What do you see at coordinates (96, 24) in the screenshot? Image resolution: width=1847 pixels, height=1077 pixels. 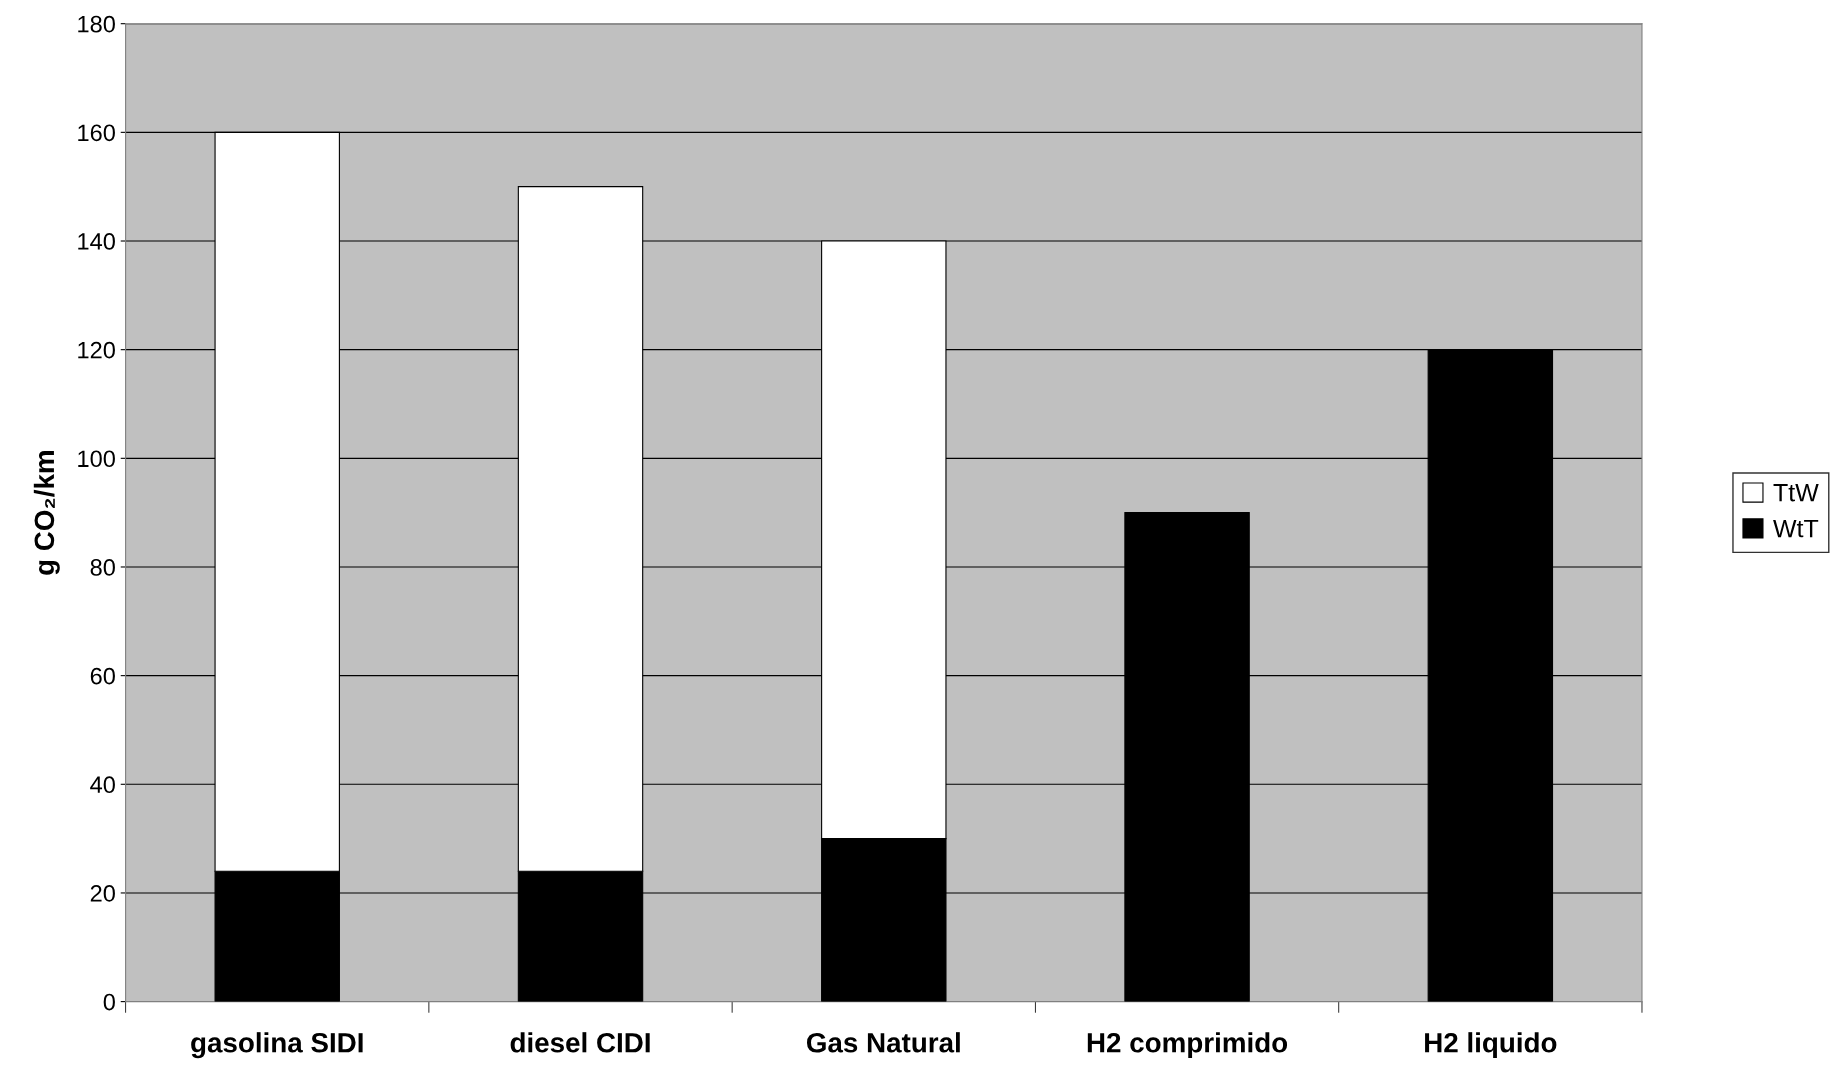 I see `y-tick-label: 180` at bounding box center [96, 24].